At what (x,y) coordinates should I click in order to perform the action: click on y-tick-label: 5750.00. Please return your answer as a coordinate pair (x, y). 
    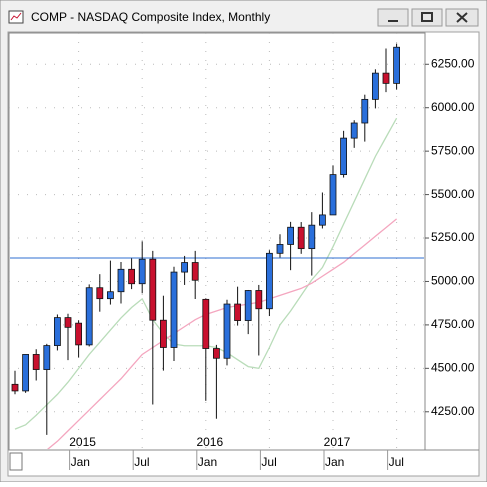
    Looking at the image, I should click on (453, 150).